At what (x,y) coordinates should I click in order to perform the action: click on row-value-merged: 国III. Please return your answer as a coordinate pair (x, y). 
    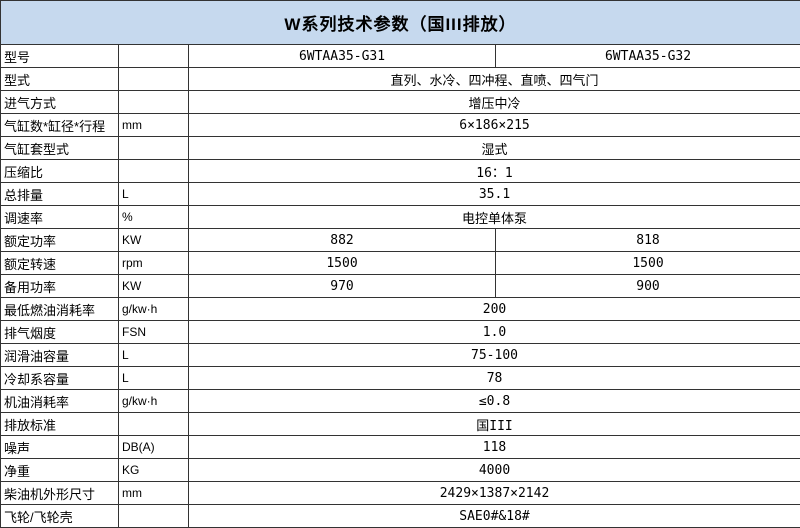
    Looking at the image, I should click on (494, 424).